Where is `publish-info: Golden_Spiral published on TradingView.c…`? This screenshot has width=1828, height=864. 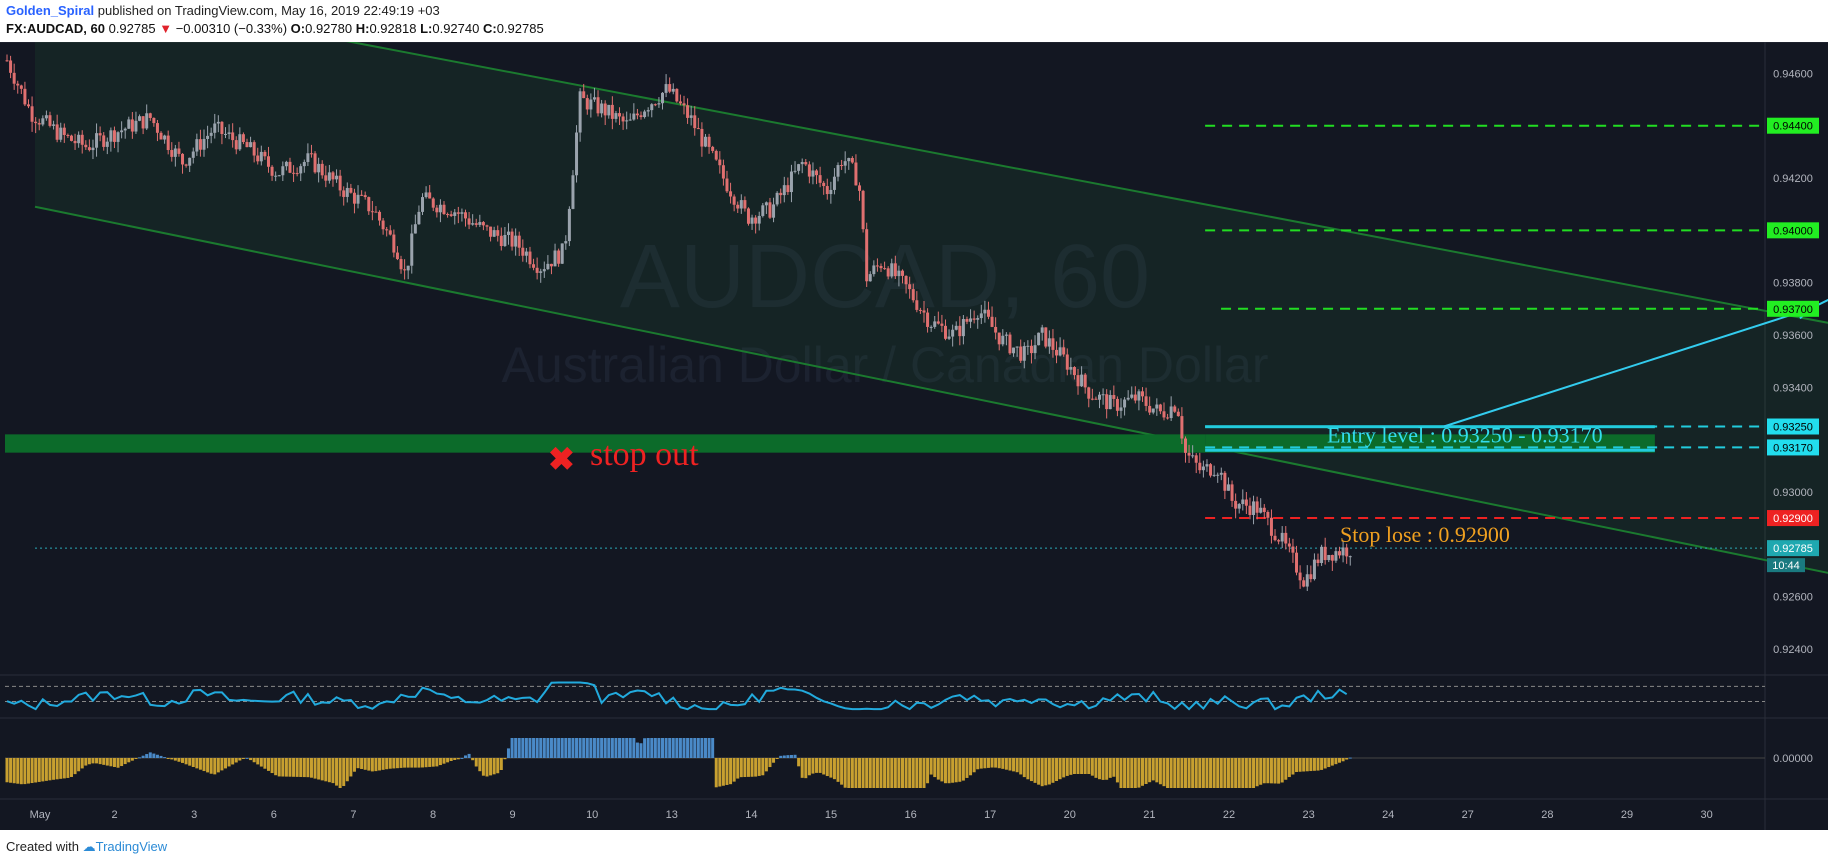
publish-info: Golden_Spiral published on TradingView.c… is located at coordinates (223, 10).